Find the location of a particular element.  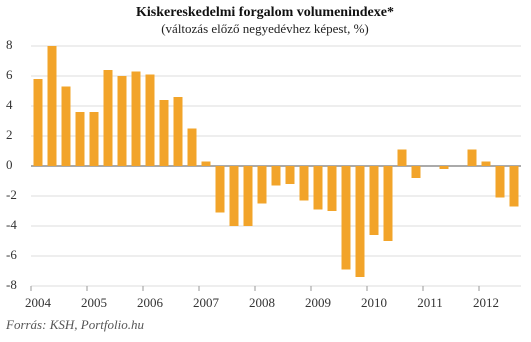

x-tick-label: 2004 is located at coordinates (38, 302).